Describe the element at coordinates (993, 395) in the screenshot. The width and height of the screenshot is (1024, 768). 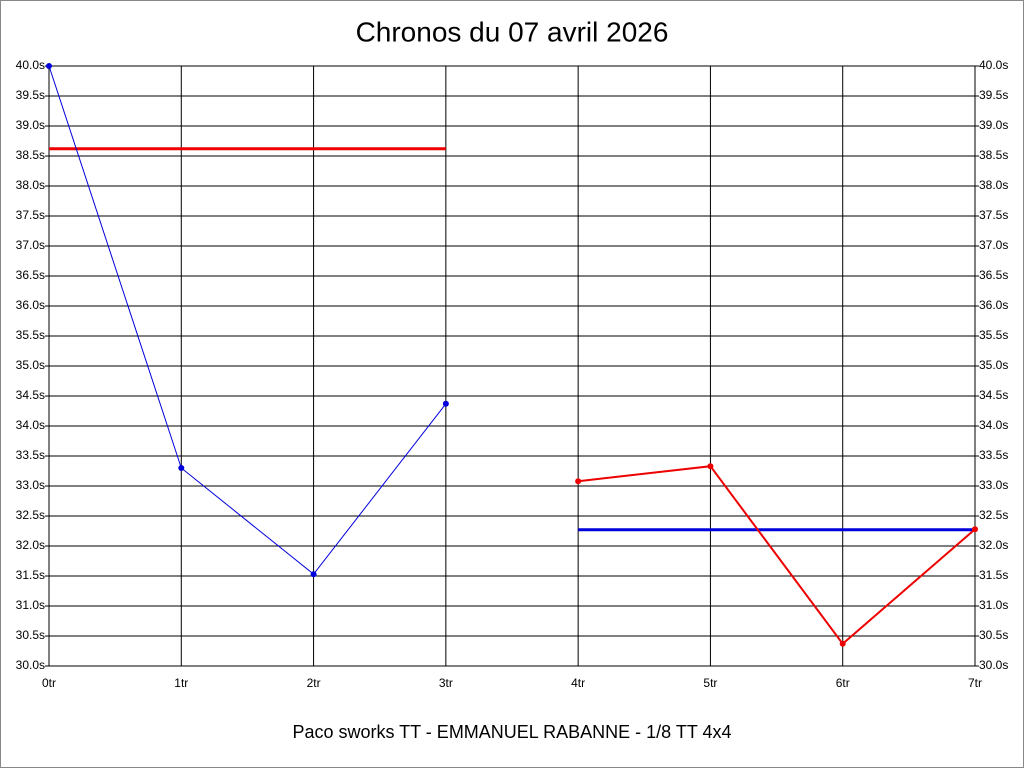
I see `y2-tick-label: 34.5s` at that location.